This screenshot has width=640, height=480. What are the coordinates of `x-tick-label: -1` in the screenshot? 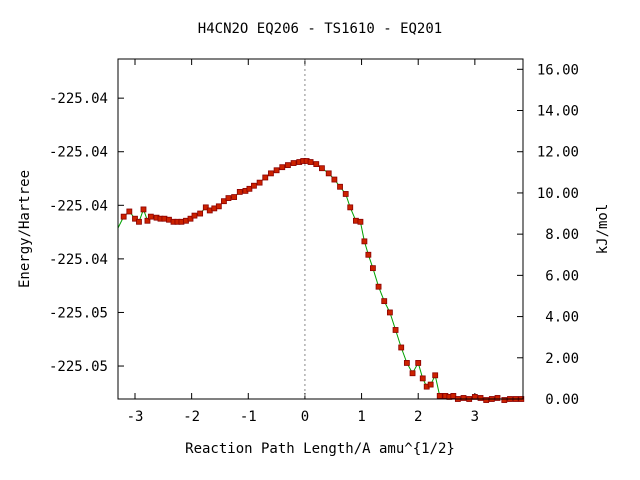 It's located at (248, 417).